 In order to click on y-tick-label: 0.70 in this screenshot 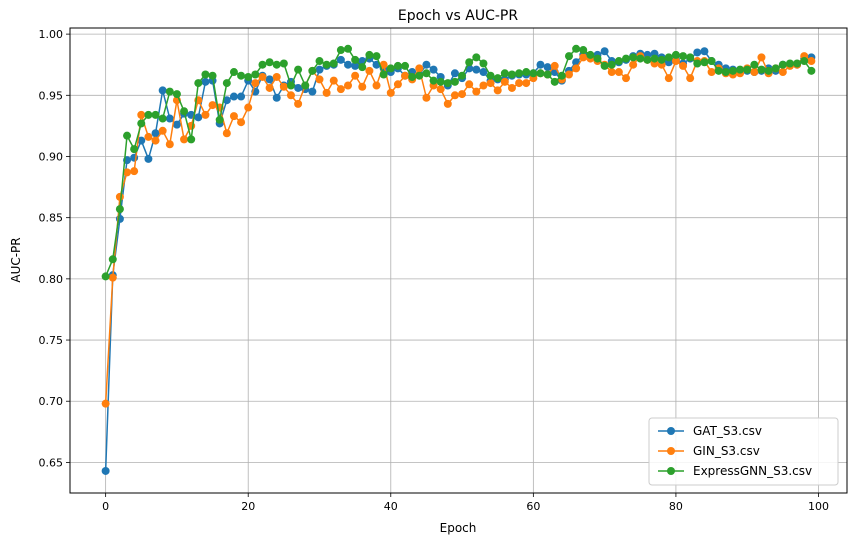, I will do `click(51, 401)`.